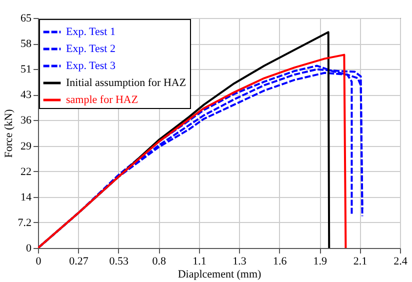 This screenshot has width=412, height=282. What do you see at coordinates (8, 133) in the screenshot?
I see `y-axis-title: Force (kN)` at bounding box center [8, 133].